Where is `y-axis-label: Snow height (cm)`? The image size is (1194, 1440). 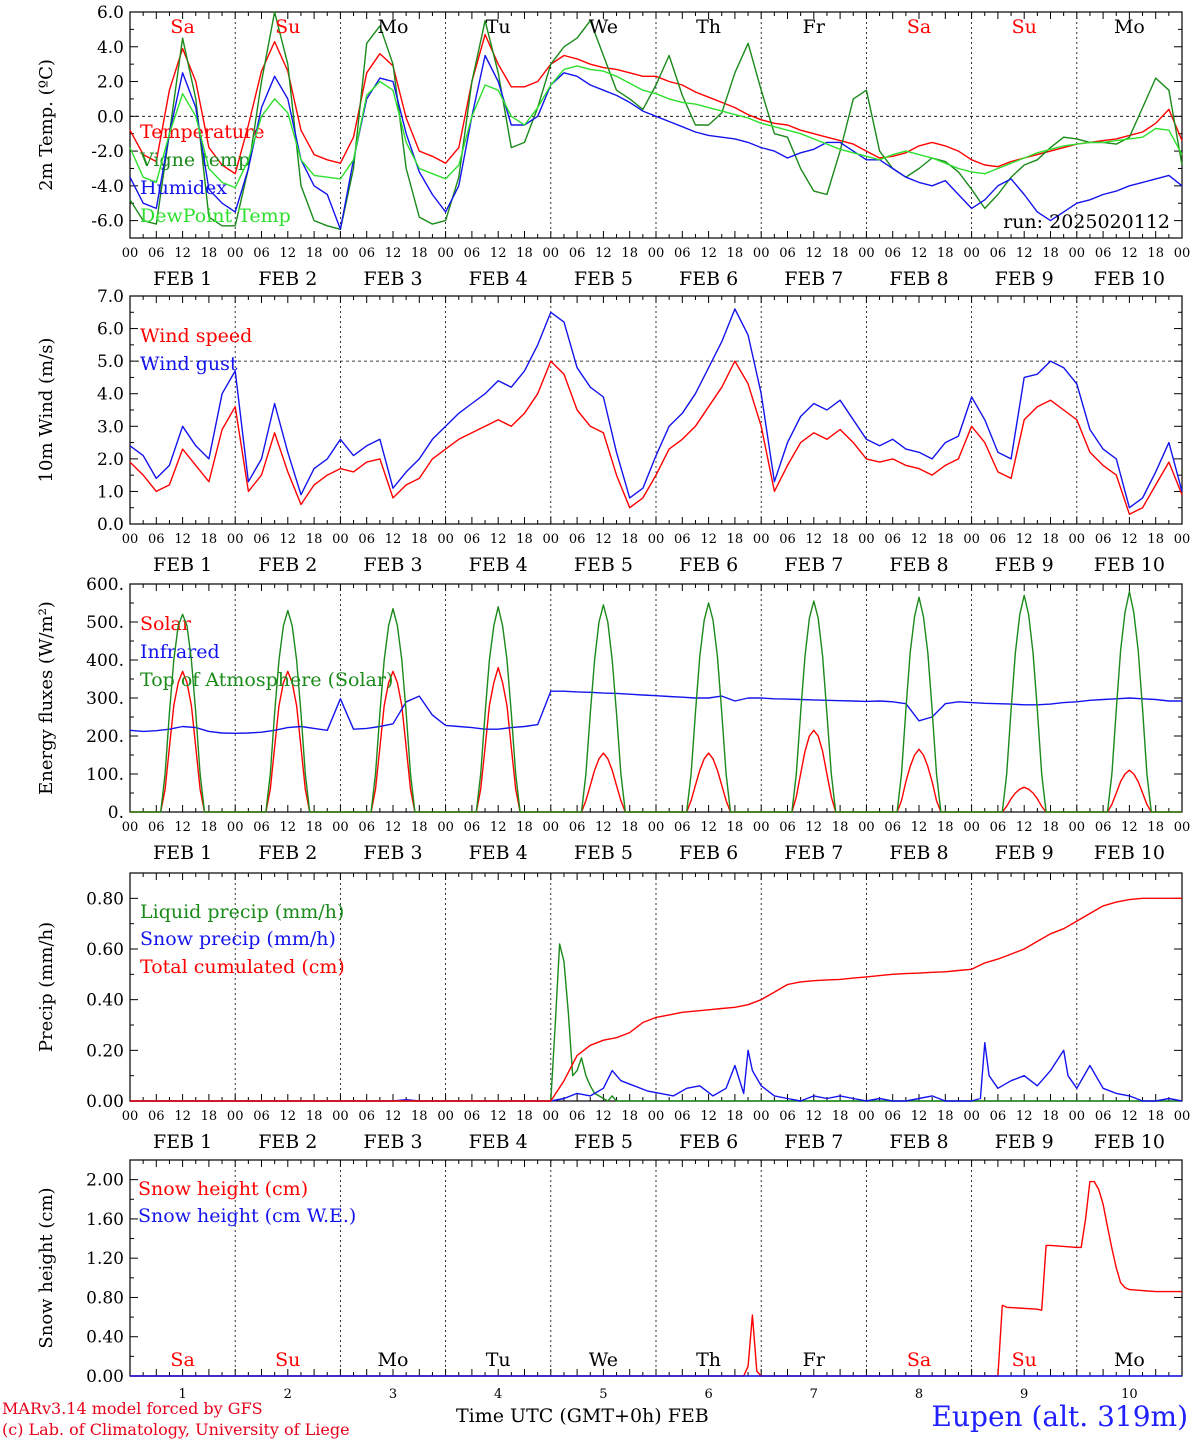
y-axis-label: Snow height (cm) is located at coordinates (46, 1267).